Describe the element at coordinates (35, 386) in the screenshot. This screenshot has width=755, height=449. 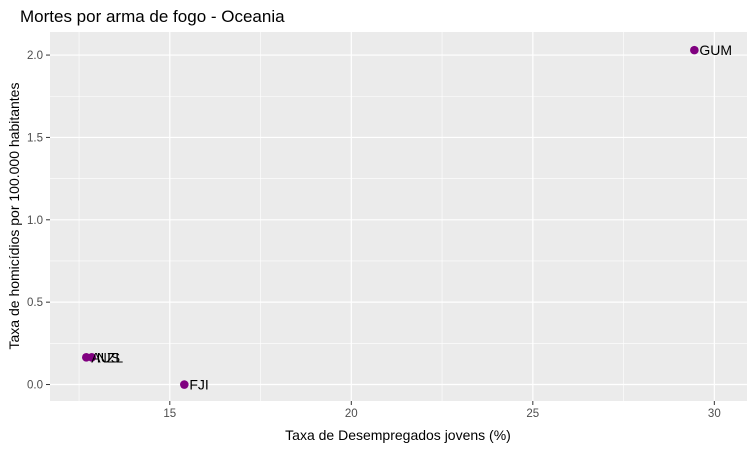
I see `y-tick-label: 0.0` at that location.